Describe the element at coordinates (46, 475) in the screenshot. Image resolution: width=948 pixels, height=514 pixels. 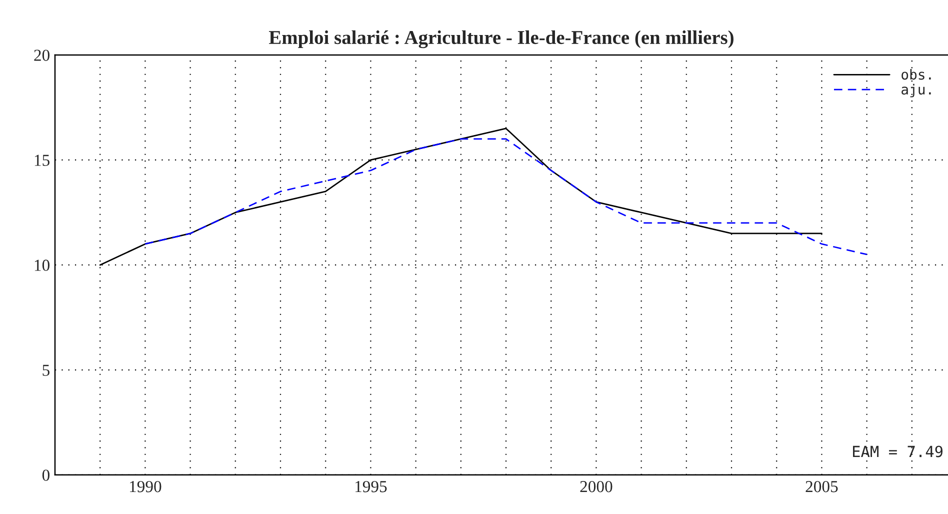
I see `y-tick-label: 0` at that location.